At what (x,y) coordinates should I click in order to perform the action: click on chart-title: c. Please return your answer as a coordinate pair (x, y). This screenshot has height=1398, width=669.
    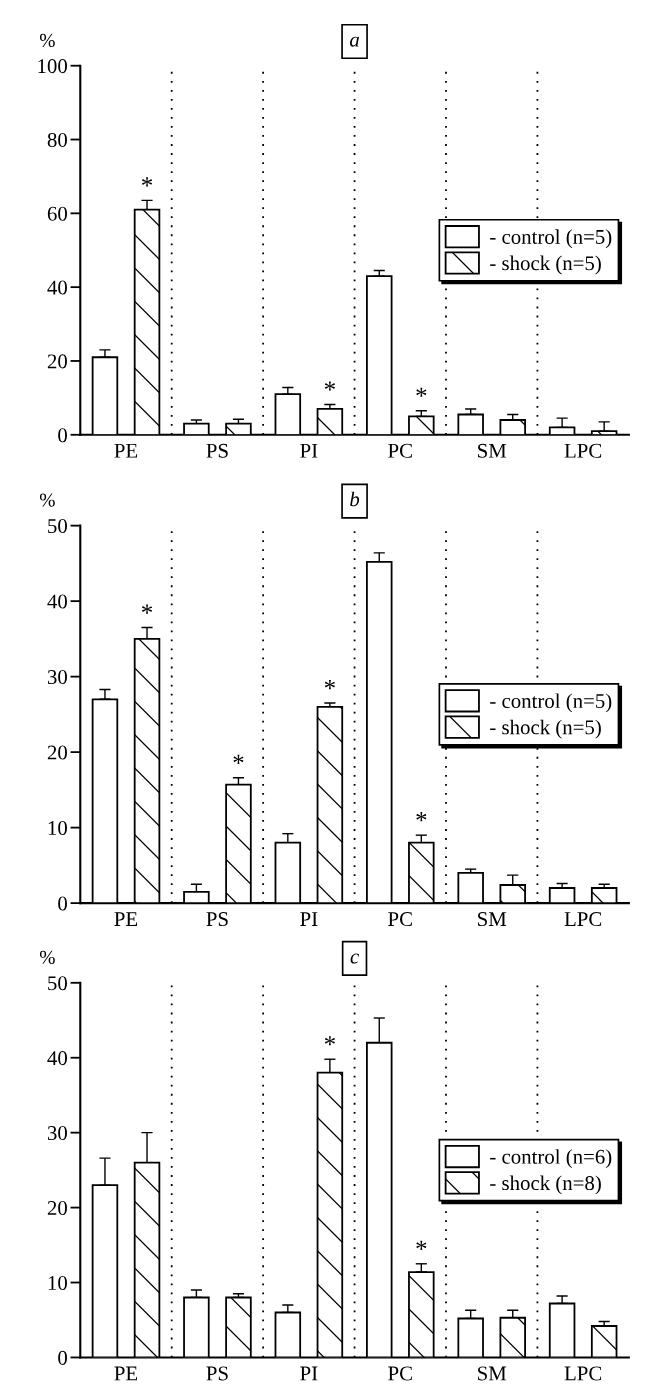
    Looking at the image, I should click on (354, 958).